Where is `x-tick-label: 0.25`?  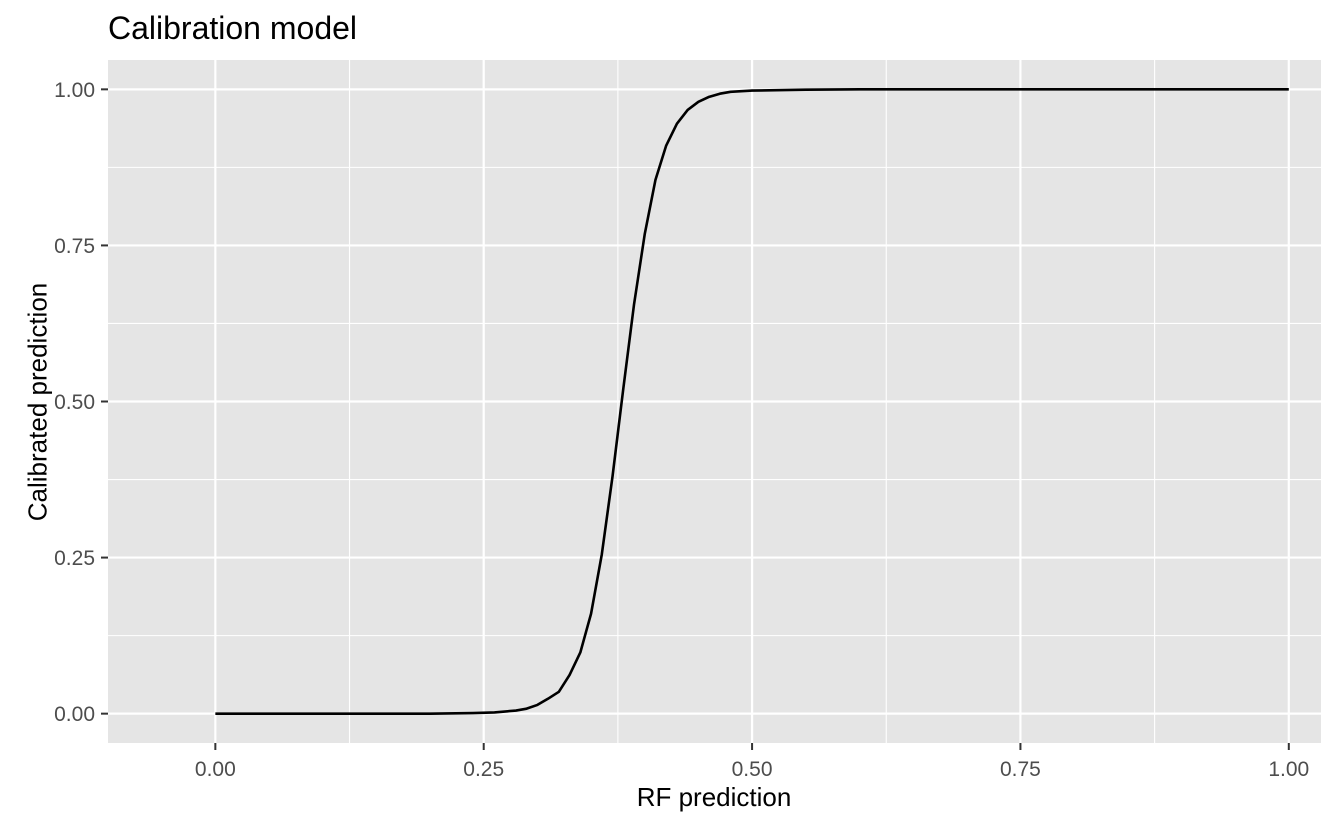 x-tick-label: 0.25 is located at coordinates (483, 769).